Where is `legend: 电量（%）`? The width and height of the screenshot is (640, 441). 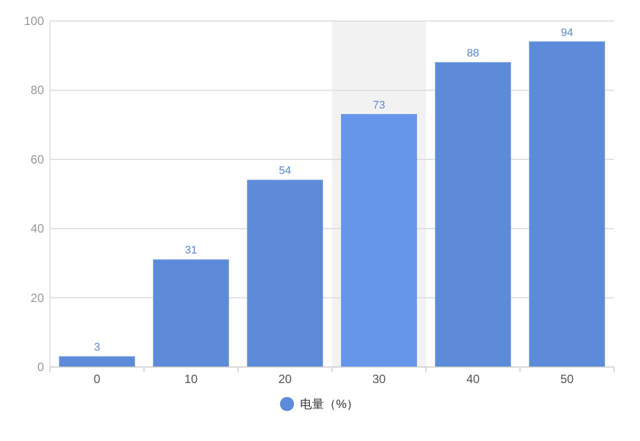
legend: 电量（%） is located at coordinates (319, 404).